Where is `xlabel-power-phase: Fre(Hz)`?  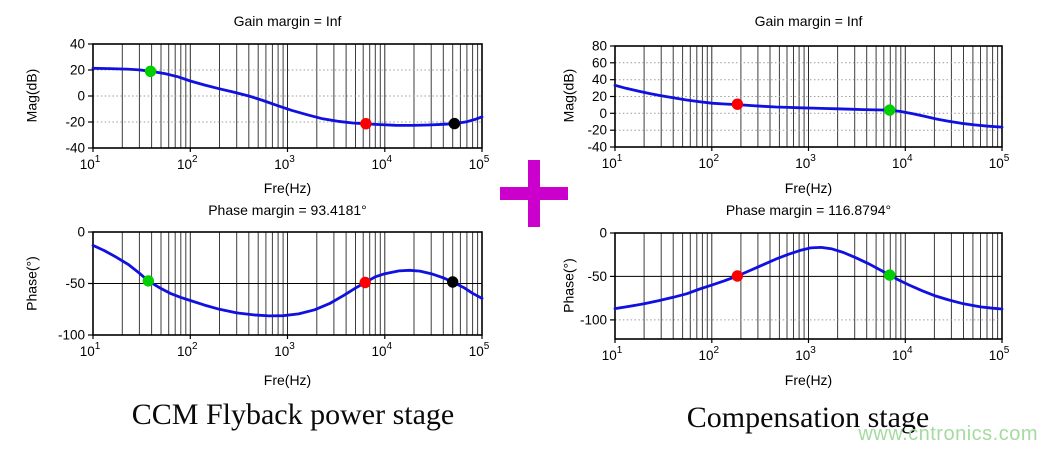
xlabel-power-phase: Fre(Hz) is located at coordinates (287, 380).